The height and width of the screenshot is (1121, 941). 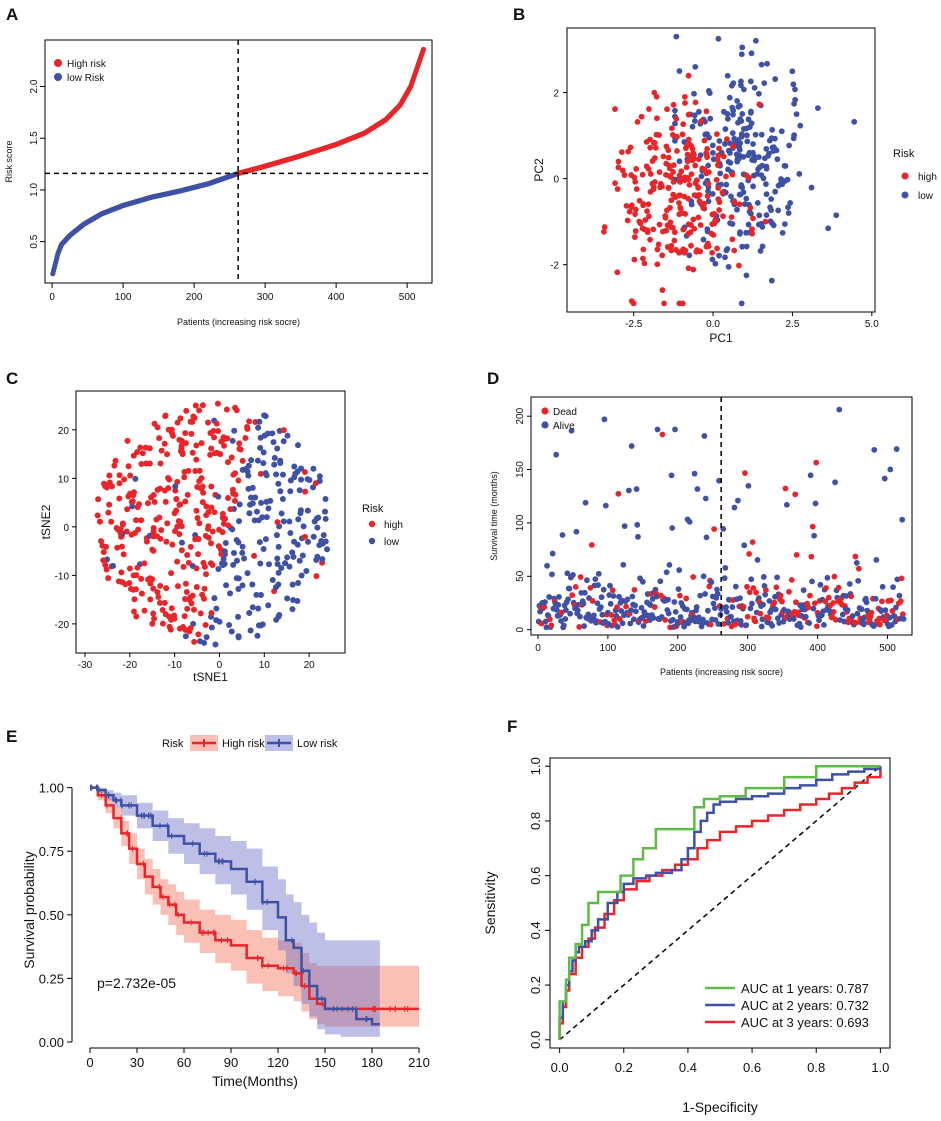 What do you see at coordinates (519, 14) in the screenshot?
I see `panel-letter-b: B` at bounding box center [519, 14].